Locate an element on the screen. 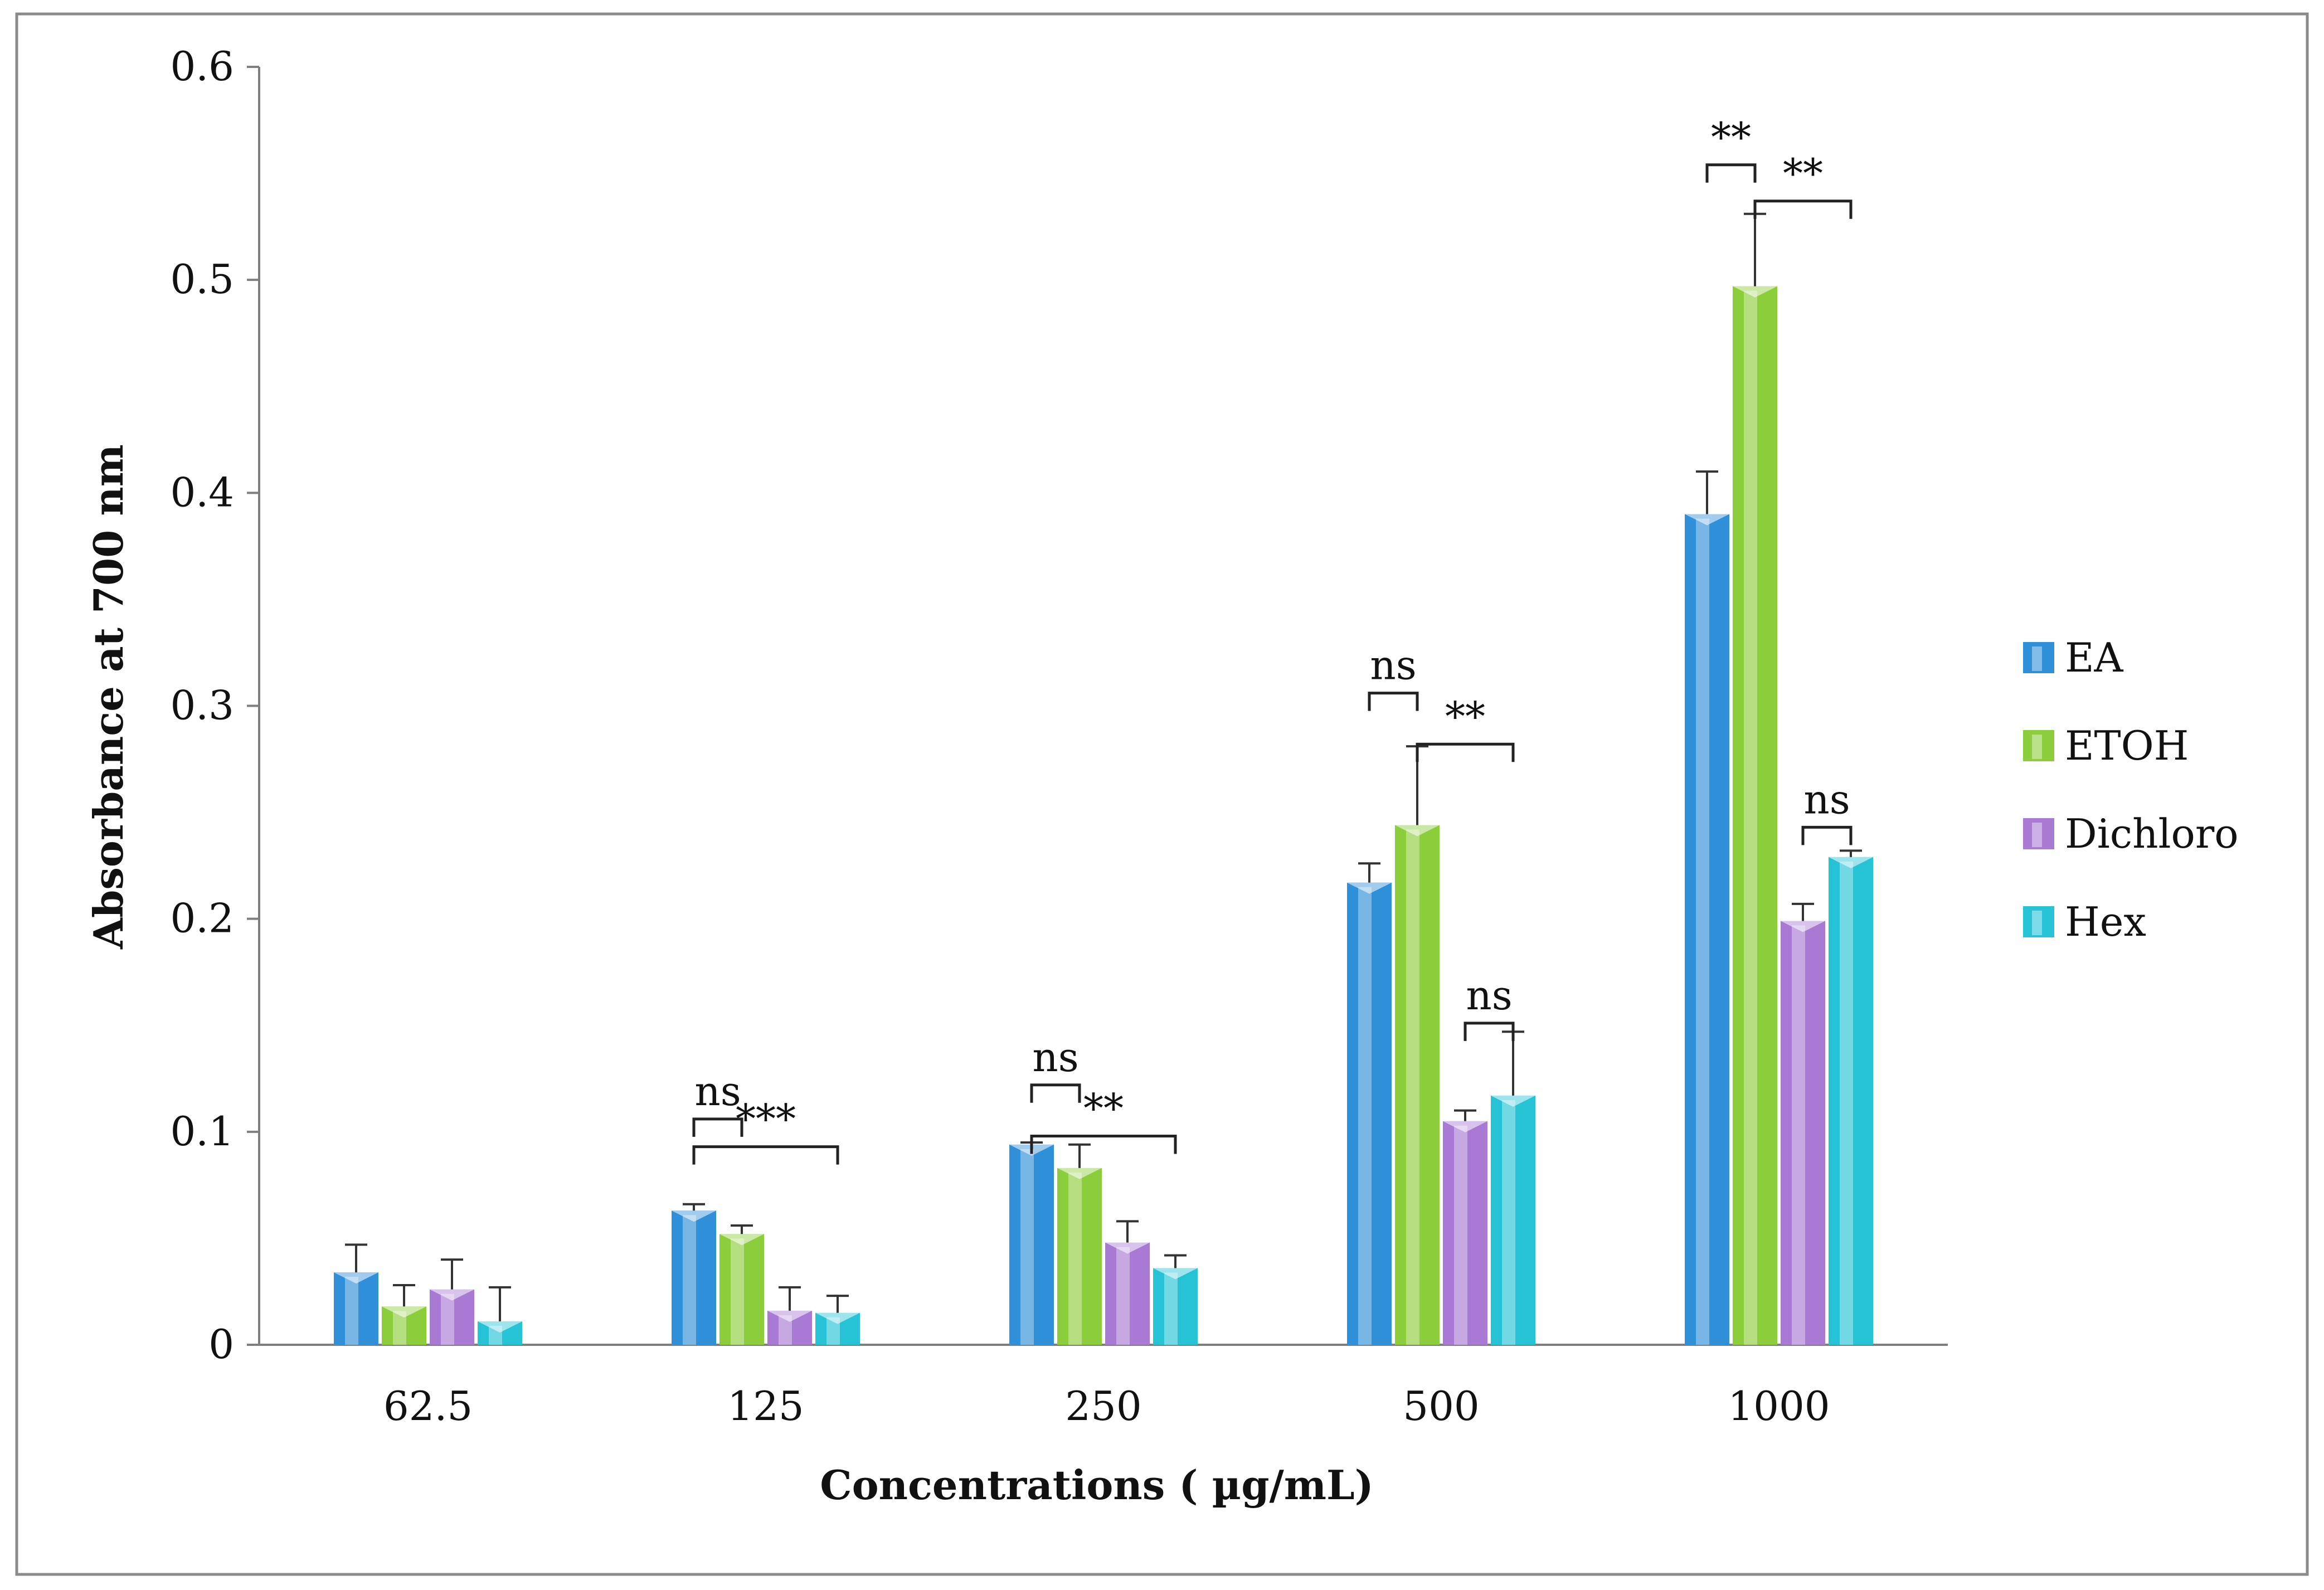 Image resolution: width=2324 pixels, height=1590 pixels. y-tick-label: 0.3 is located at coordinates (202, 705).